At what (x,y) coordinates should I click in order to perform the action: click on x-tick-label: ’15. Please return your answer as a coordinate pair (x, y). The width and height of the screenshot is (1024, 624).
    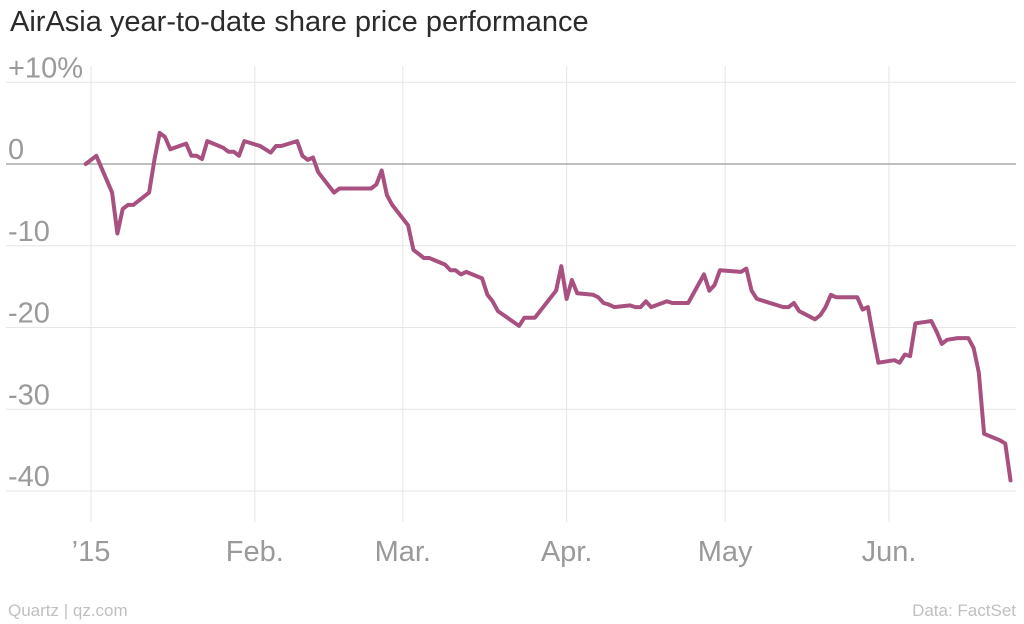
    Looking at the image, I should click on (91, 552).